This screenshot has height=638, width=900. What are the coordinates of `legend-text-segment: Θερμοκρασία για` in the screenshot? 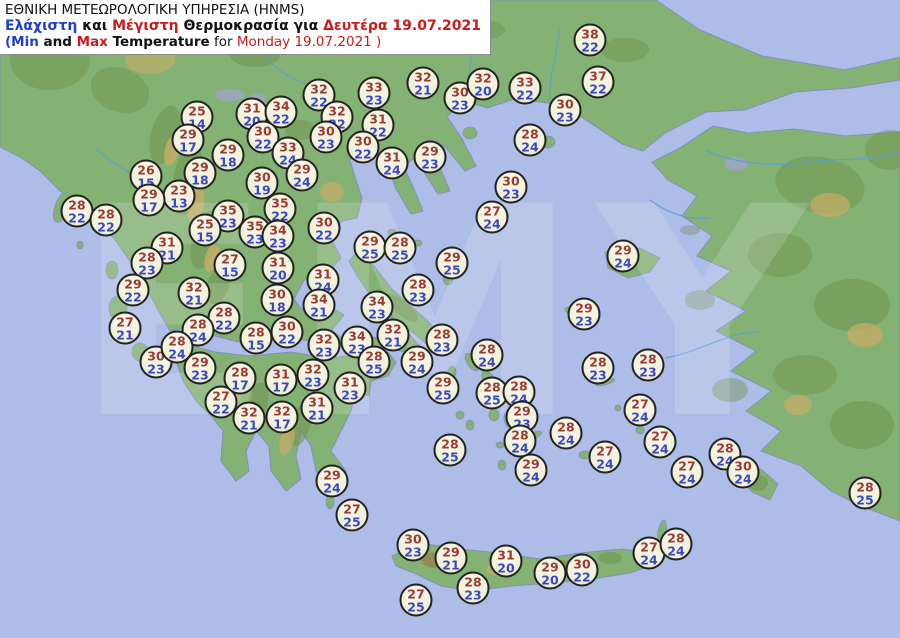 It's located at (251, 26).